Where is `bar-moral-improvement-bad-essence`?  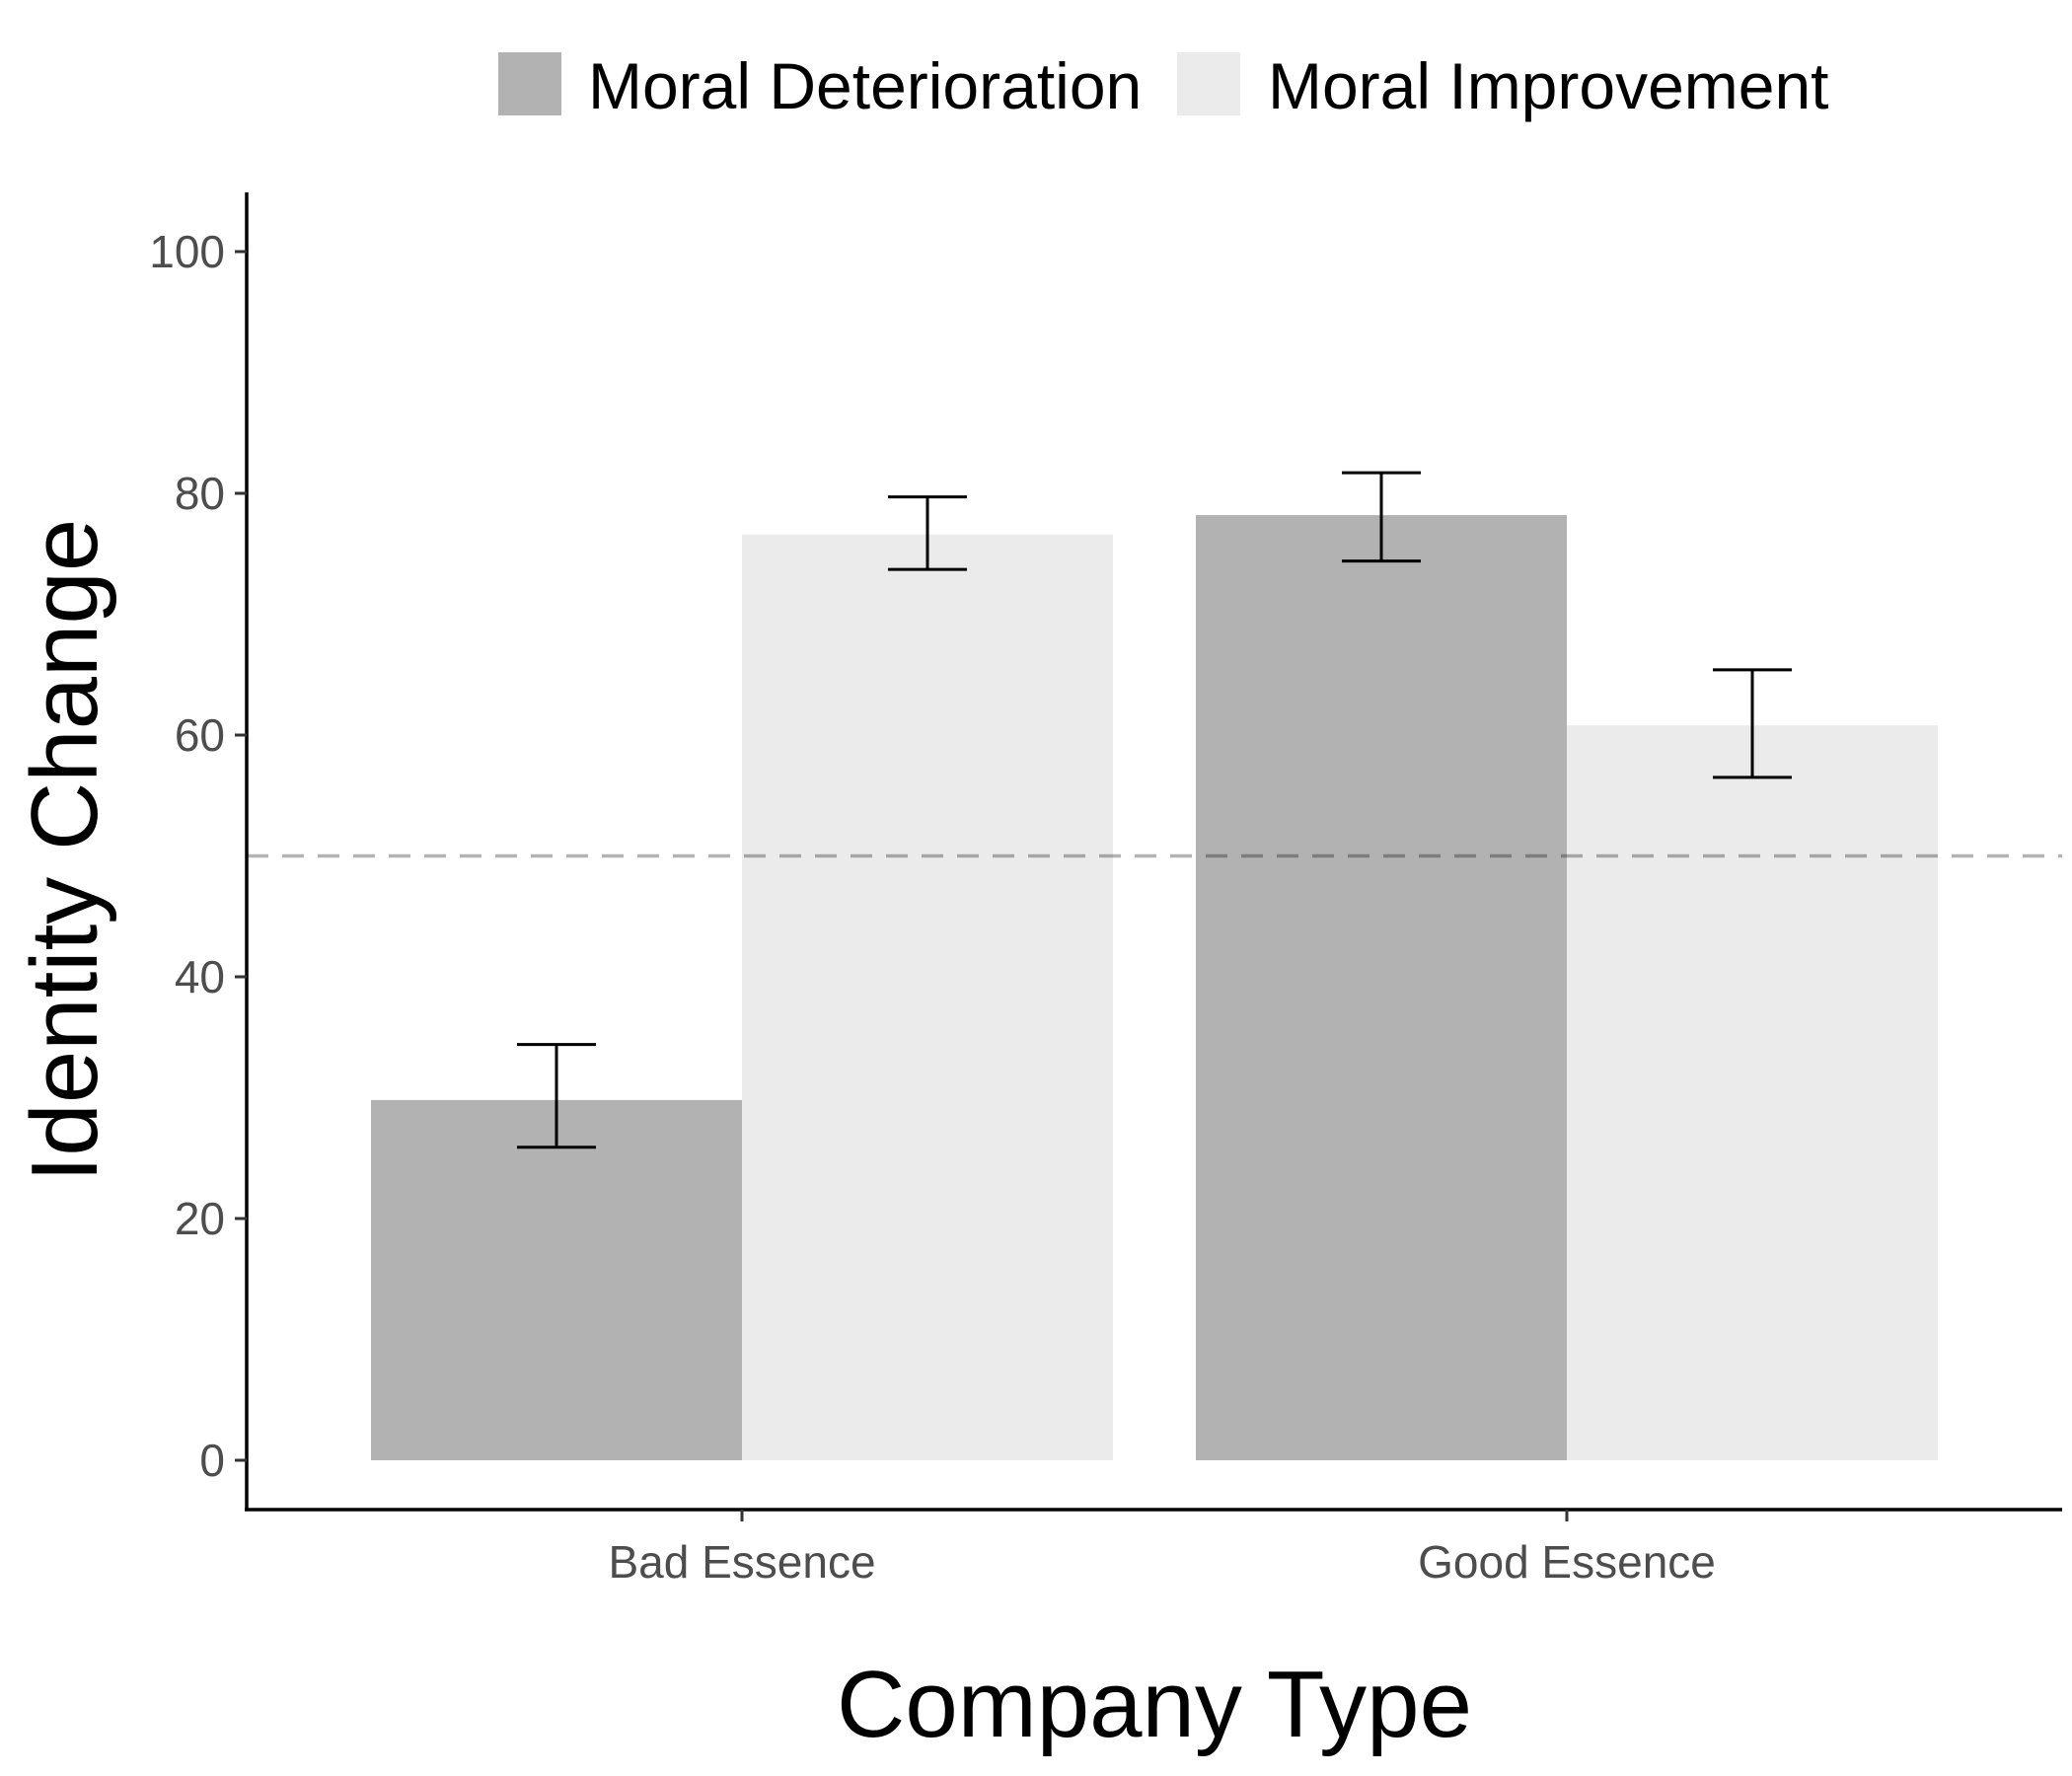 bar-moral-improvement-bad-essence is located at coordinates (928, 997).